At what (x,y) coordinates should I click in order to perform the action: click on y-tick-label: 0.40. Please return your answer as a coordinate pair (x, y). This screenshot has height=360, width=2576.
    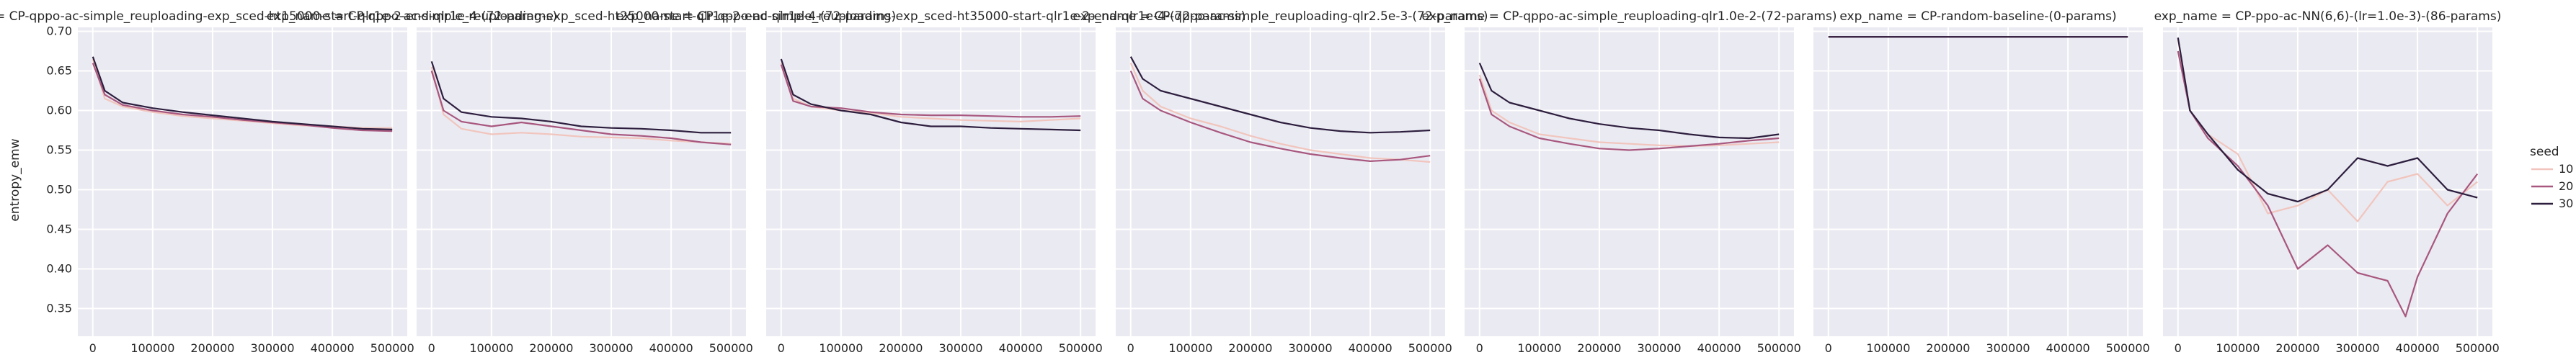
    Looking at the image, I should click on (59, 269).